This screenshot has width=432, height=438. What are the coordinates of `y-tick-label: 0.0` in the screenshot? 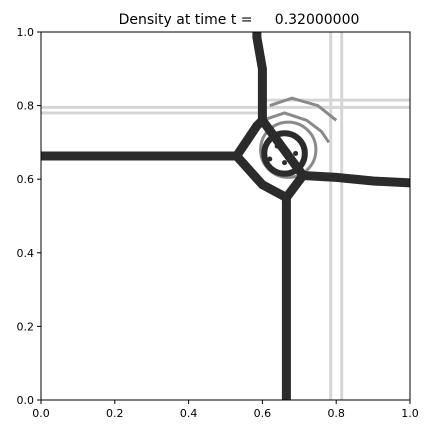 It's located at (26, 400).